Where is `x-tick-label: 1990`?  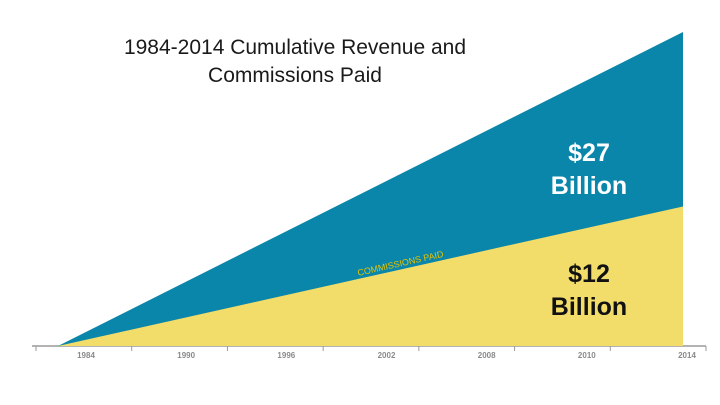
x-tick-label: 1990 is located at coordinates (186, 355).